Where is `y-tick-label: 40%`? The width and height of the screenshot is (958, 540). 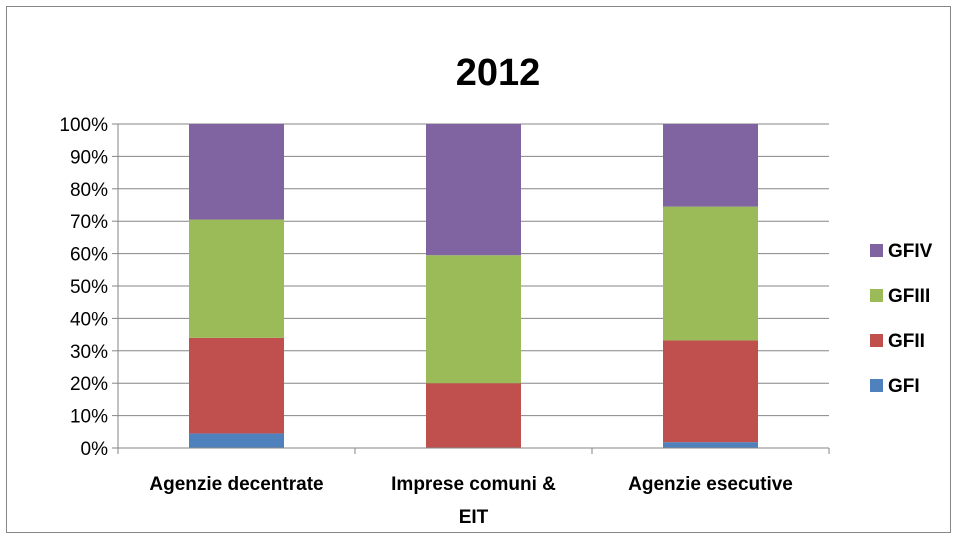 y-tick-label: 40% is located at coordinates (89, 319).